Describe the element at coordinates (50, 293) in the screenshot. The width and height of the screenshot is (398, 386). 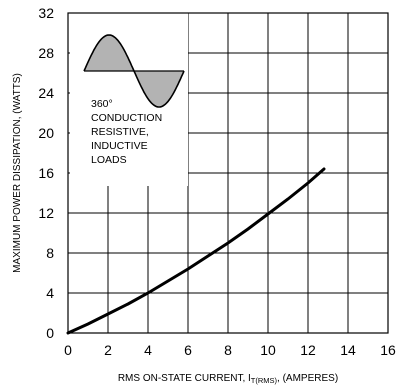
I see `y-tick-label: 4` at that location.